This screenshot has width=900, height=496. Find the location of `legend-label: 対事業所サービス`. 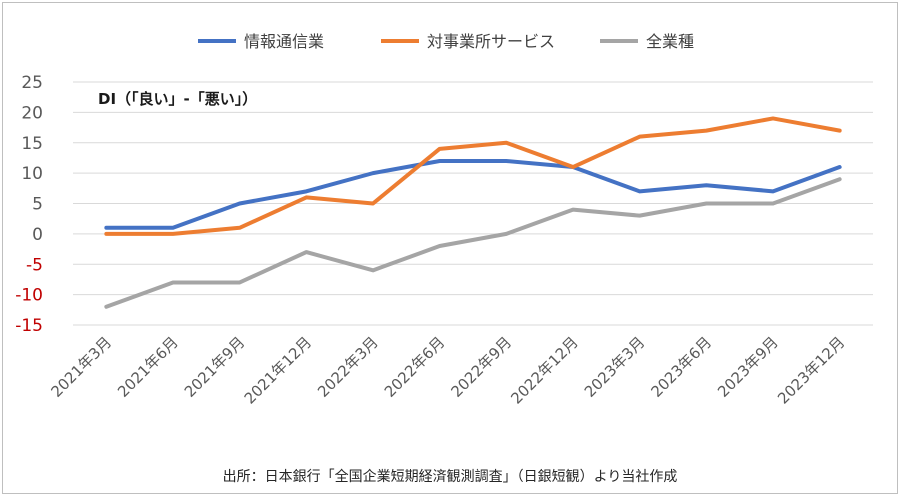

legend-label: 対事業所サービス is located at coordinates (491, 41).